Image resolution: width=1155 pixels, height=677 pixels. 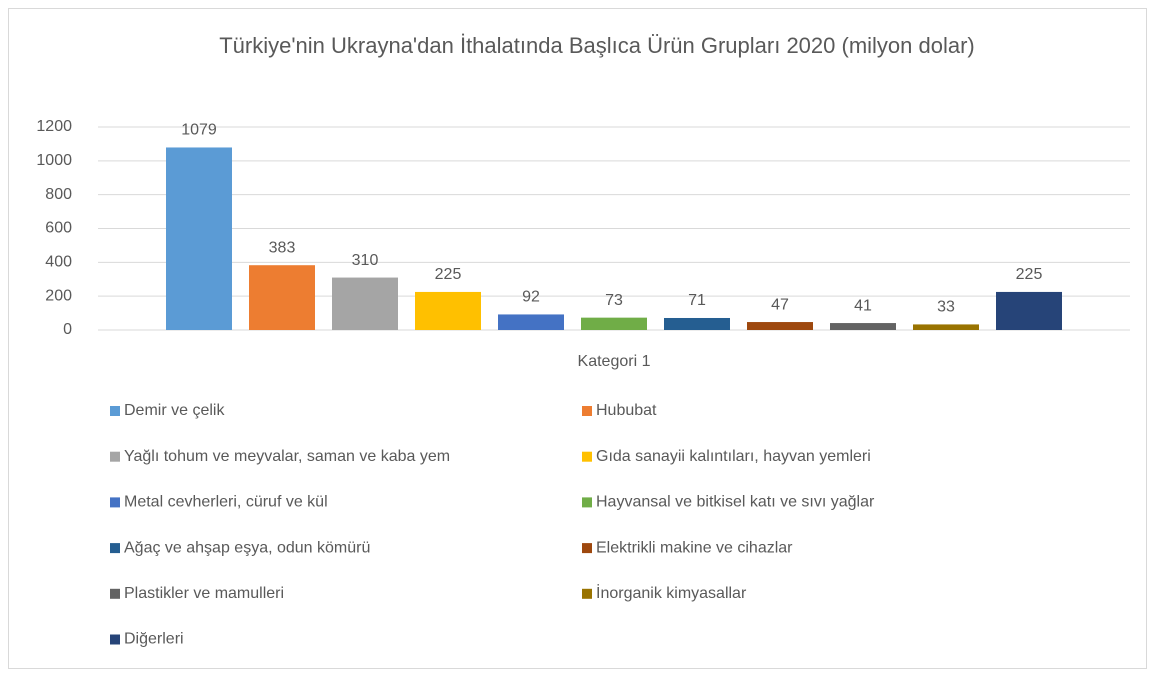 What do you see at coordinates (58, 295) in the screenshot?
I see `y-tick-label: 200` at bounding box center [58, 295].